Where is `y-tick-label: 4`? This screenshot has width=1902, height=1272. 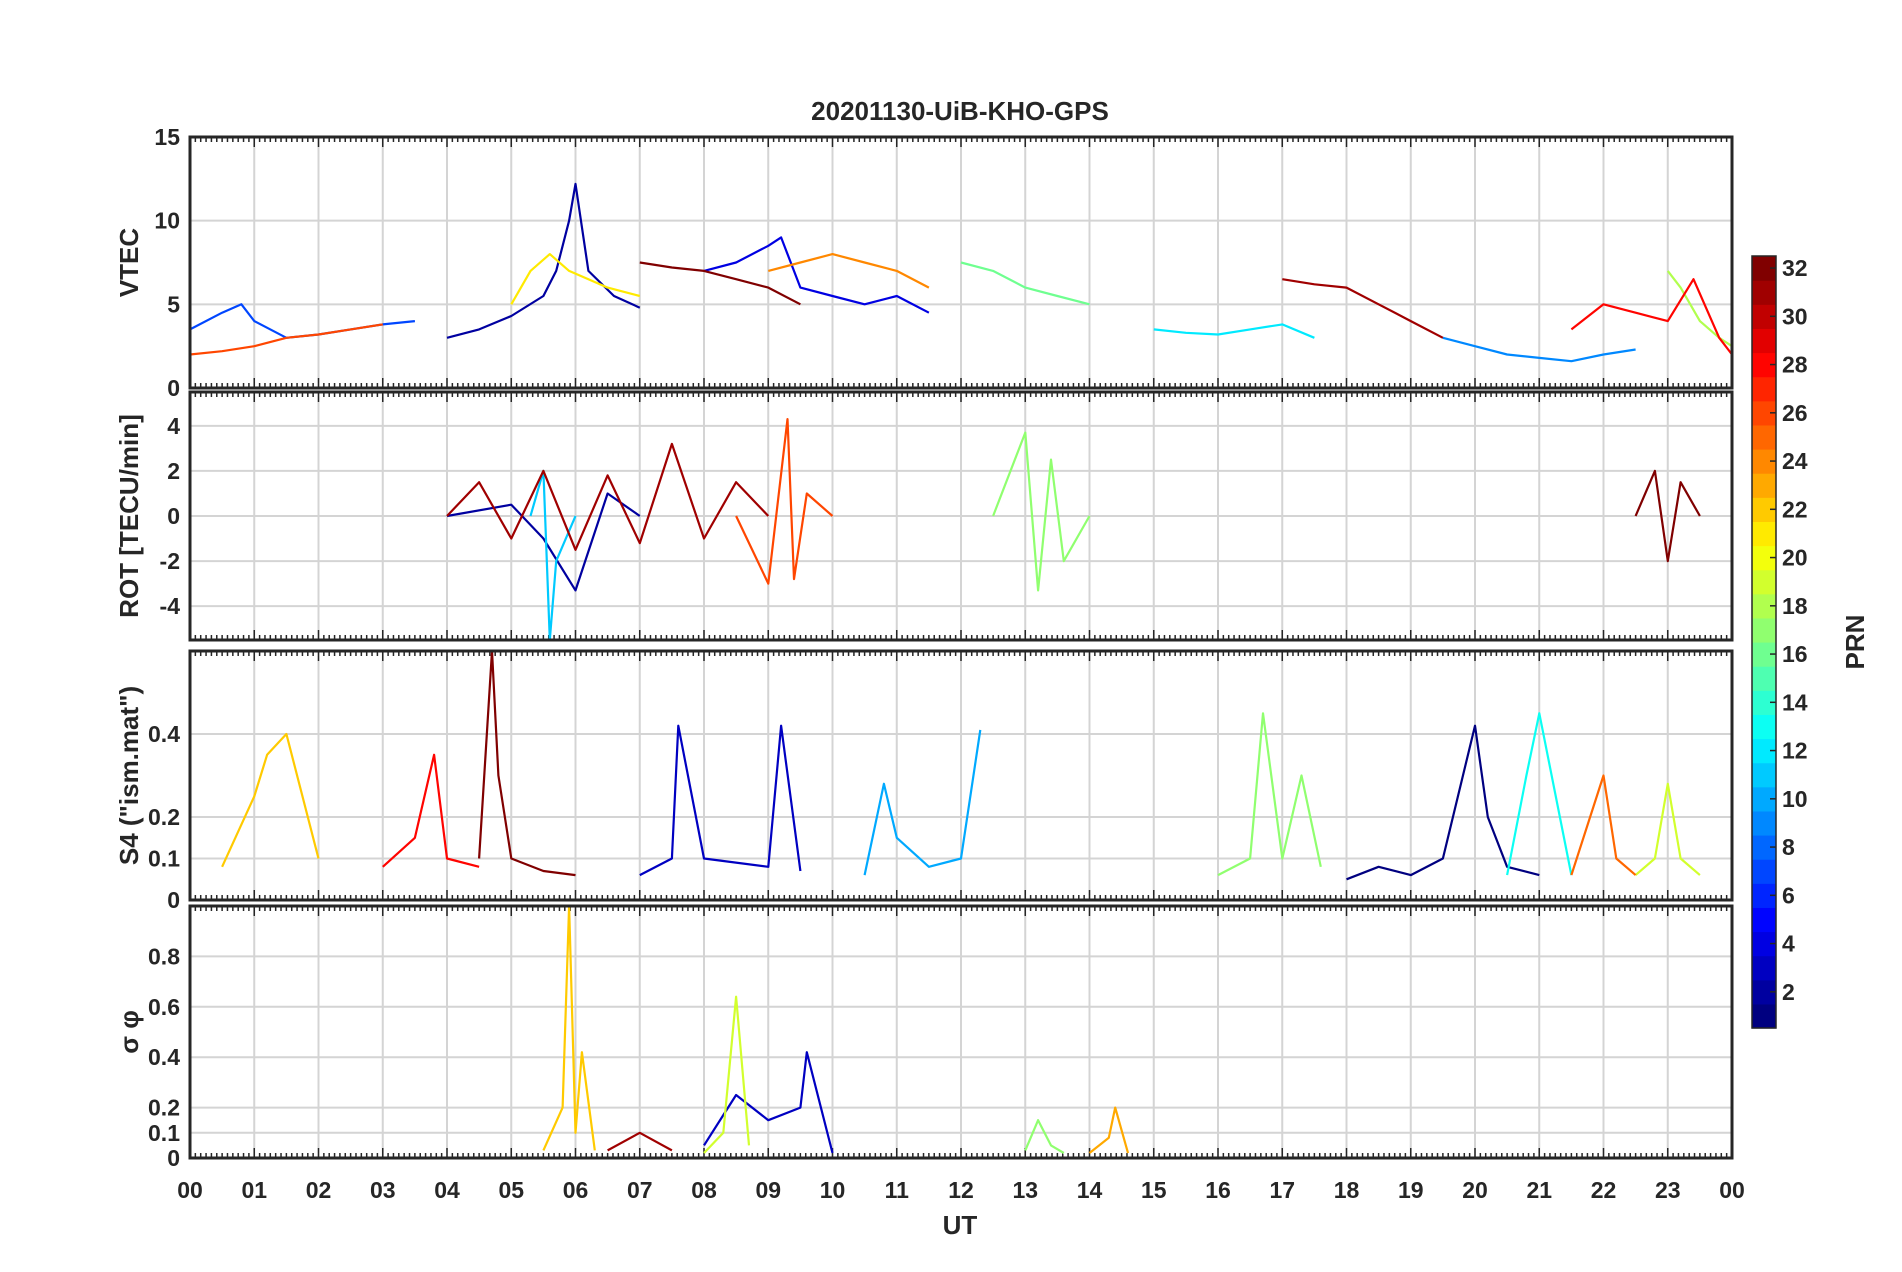
y-tick-label: 4 is located at coordinates (173, 426).